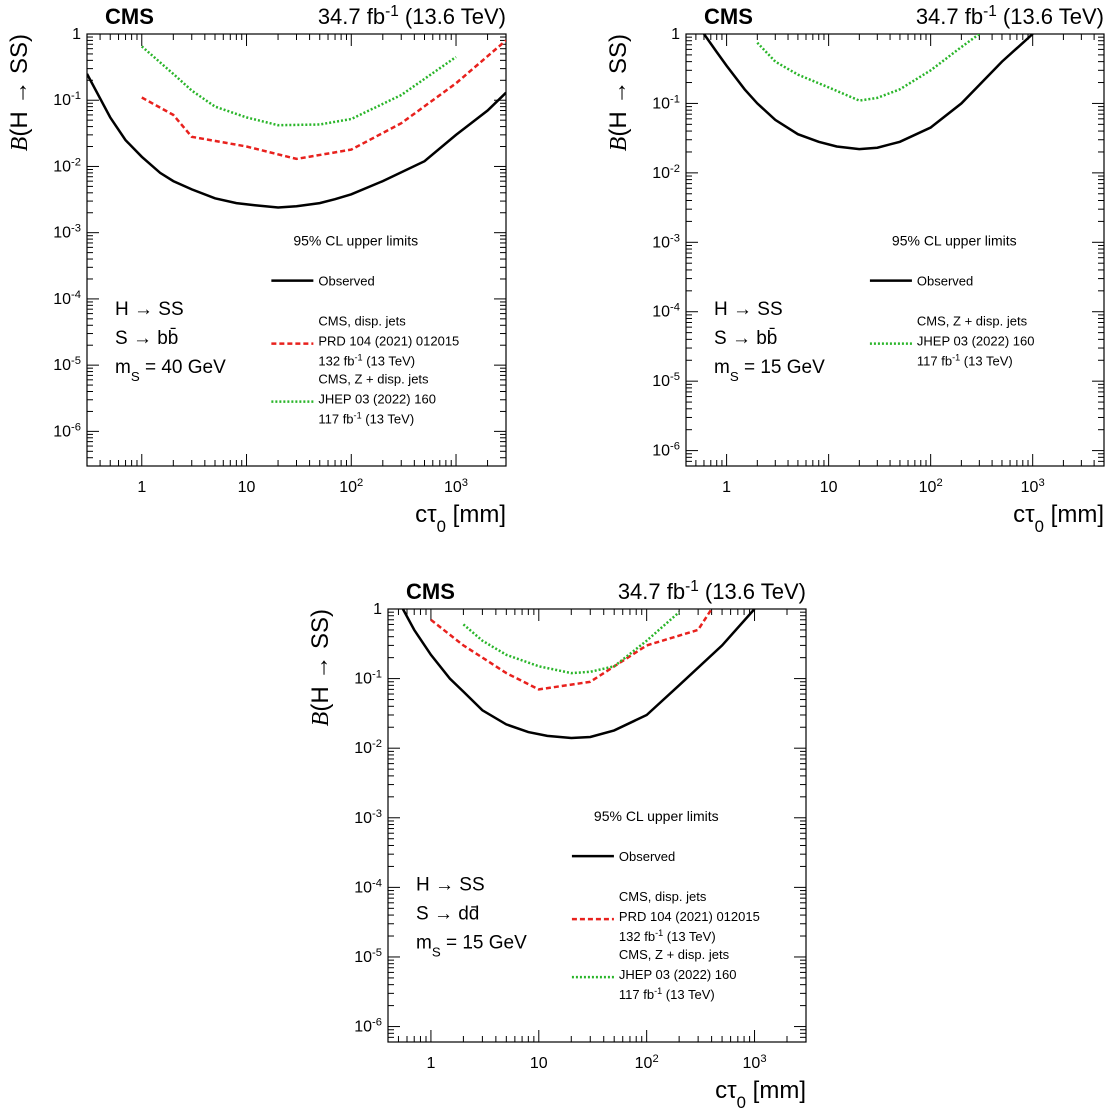 This screenshot has height=1115, width=1114. Describe the element at coordinates (895, 250) in the screenshot. I see `plot-frame` at that location.